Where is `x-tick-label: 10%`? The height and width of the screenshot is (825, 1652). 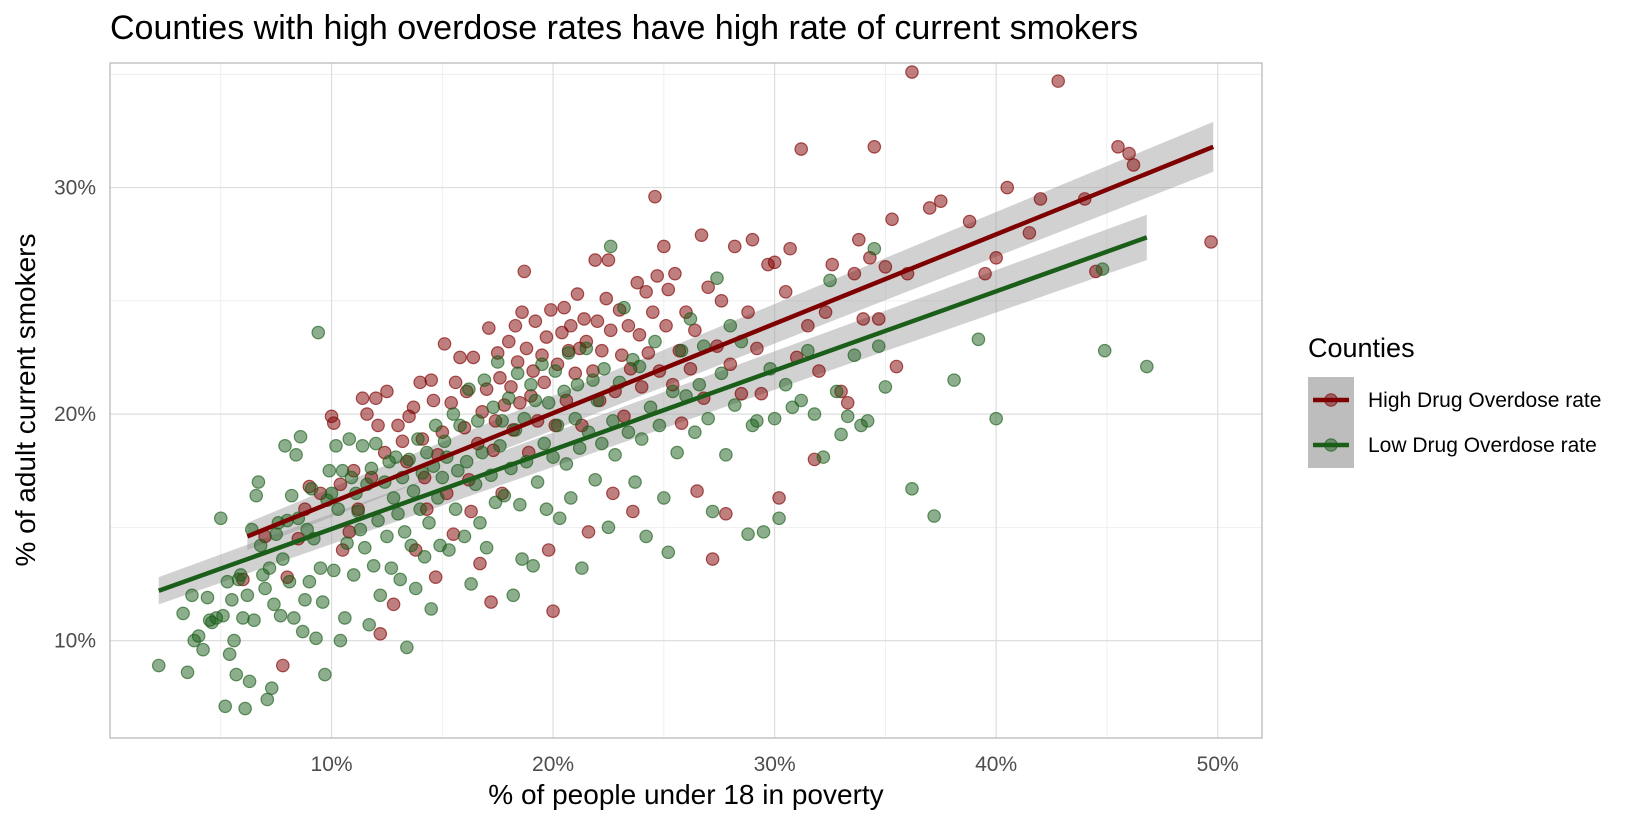
x-tick-label: 10% is located at coordinates (332, 764).